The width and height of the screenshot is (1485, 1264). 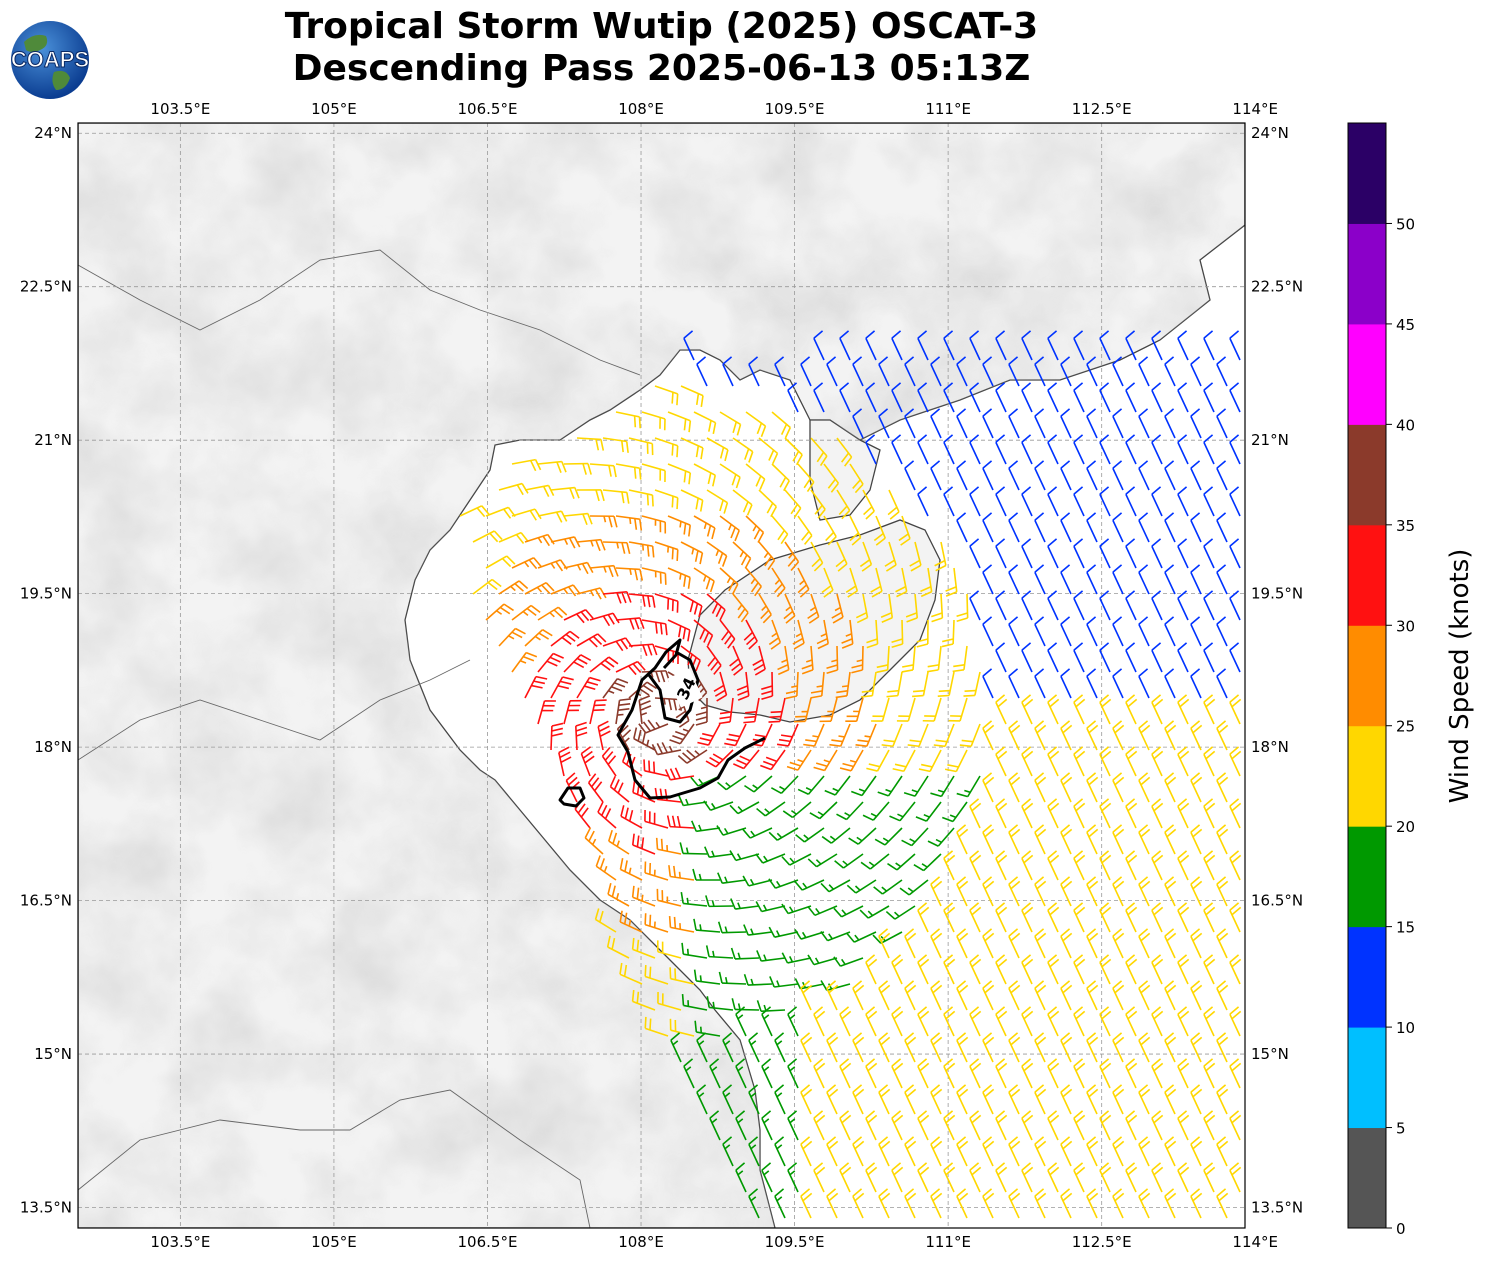 What do you see at coordinates (1367, 676) in the screenshot?
I see `colorbar-segment` at bounding box center [1367, 676].